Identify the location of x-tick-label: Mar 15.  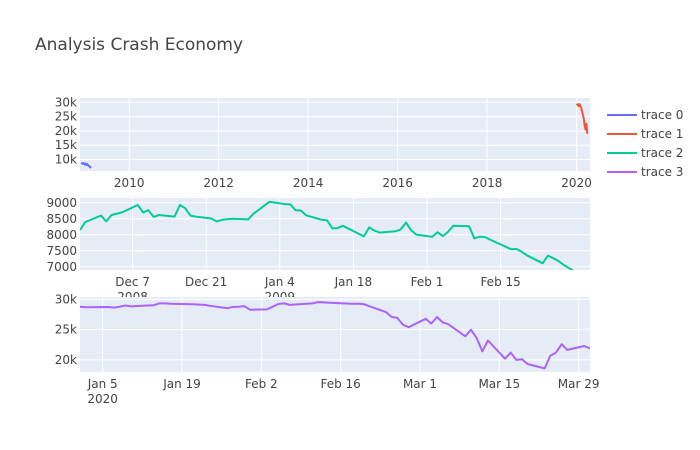
(499, 384).